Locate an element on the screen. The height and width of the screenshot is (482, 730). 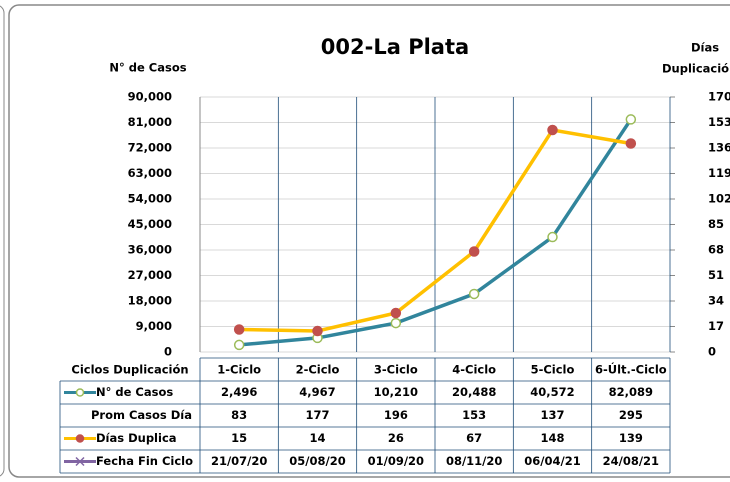
y2-tick-label: 170 is located at coordinates (719, 97).